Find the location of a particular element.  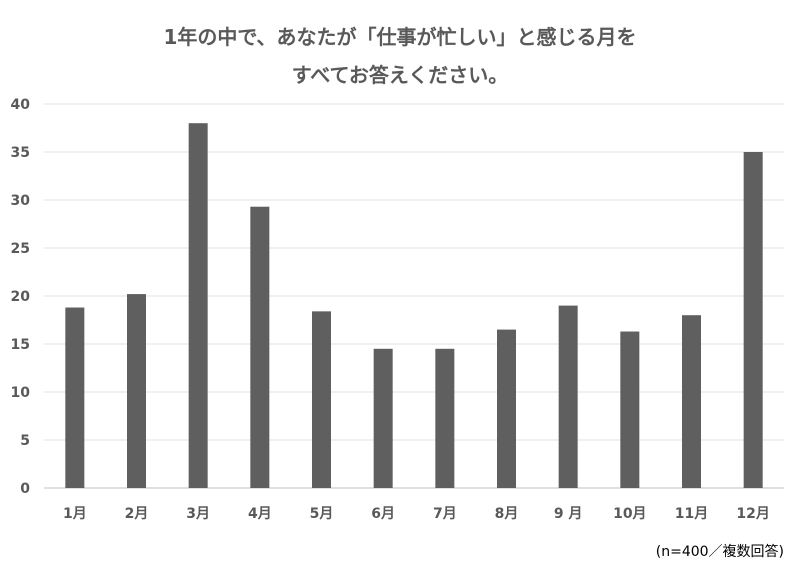

x-tick-label: 6月 is located at coordinates (383, 514).